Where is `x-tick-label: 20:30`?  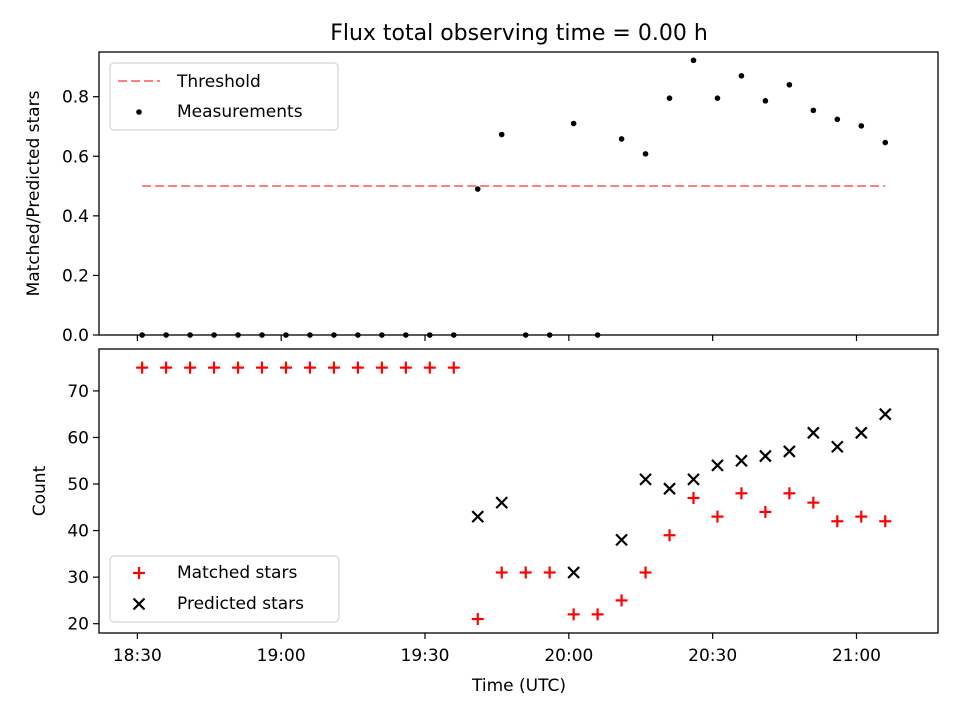
x-tick-label: 20:30 is located at coordinates (712, 656).